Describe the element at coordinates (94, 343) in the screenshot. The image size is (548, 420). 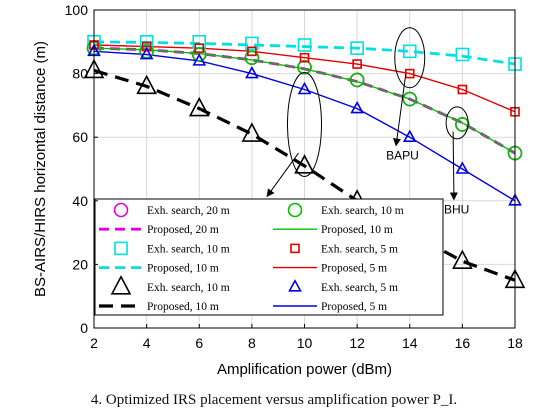
I see `x-tick-label: 2` at that location.